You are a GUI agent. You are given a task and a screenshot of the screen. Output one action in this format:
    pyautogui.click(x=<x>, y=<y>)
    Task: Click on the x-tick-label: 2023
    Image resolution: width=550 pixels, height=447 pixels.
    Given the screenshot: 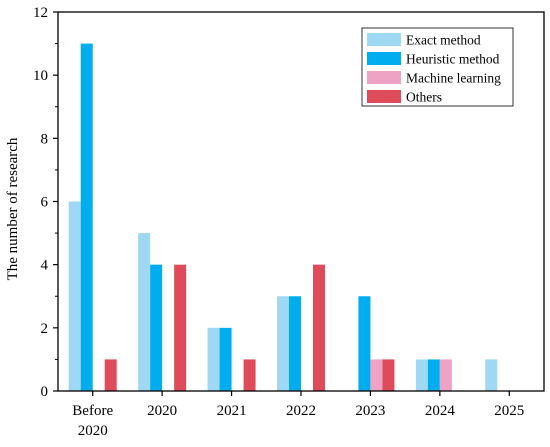 What is the action you would take?
    pyautogui.click(x=370, y=411)
    